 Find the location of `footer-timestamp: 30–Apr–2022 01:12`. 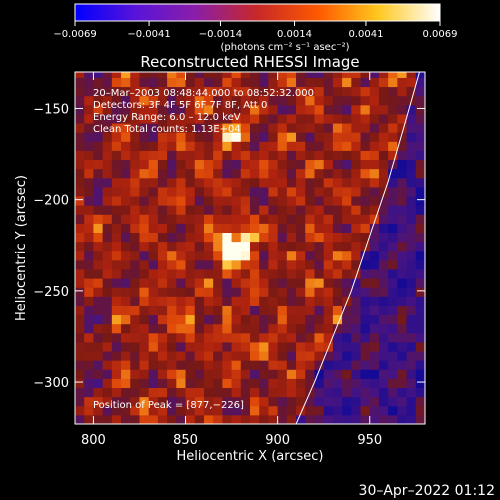

footer-timestamp: 30–Apr–2022 01:12 is located at coordinates (427, 491).